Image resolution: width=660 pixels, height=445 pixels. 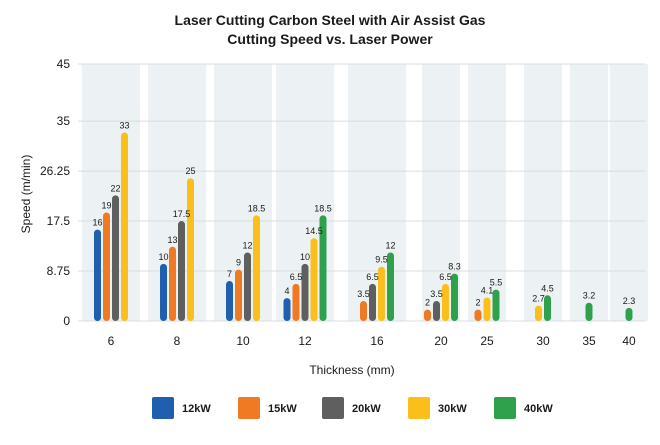 I want to click on data-label: 33, so click(x=124, y=126).